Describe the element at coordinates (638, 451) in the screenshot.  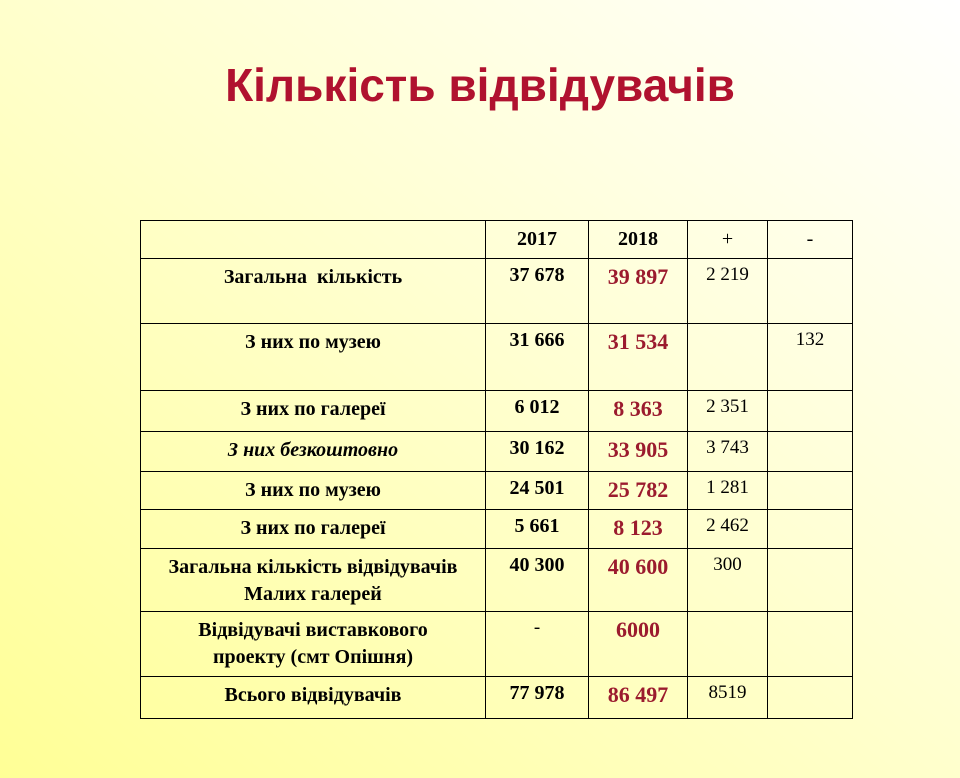
I see `value-2018: 33 905` at that location.